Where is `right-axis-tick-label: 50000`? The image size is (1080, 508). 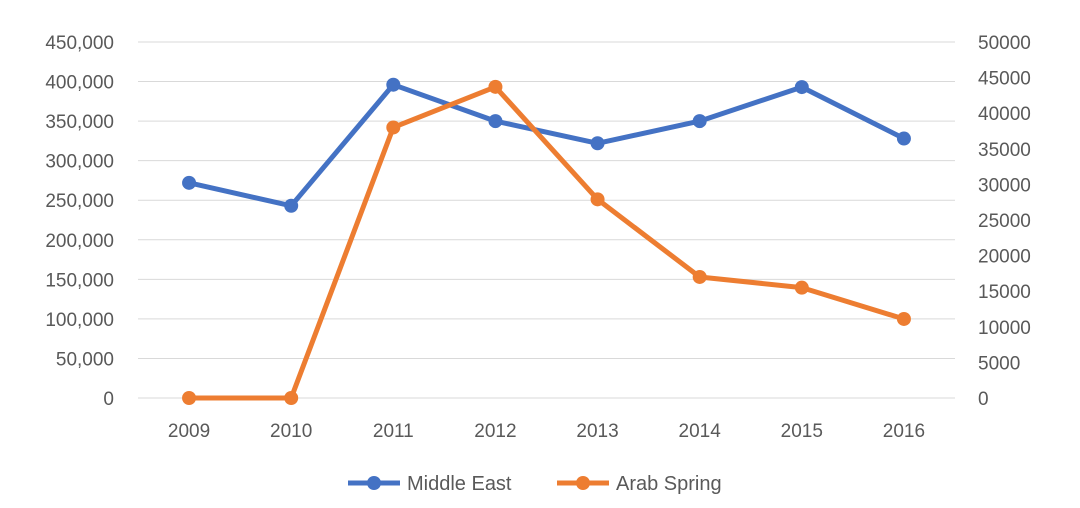 right-axis-tick-label: 50000 is located at coordinates (1004, 43).